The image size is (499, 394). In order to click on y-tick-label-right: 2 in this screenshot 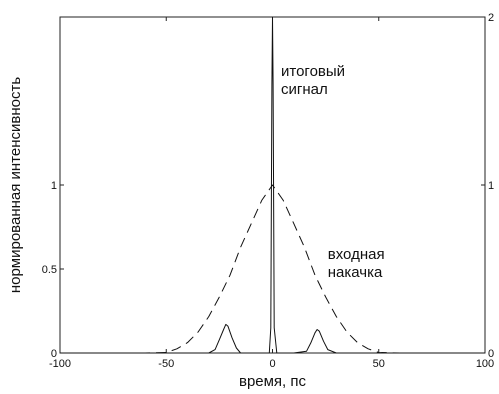, I will do `click(491, 18)`.